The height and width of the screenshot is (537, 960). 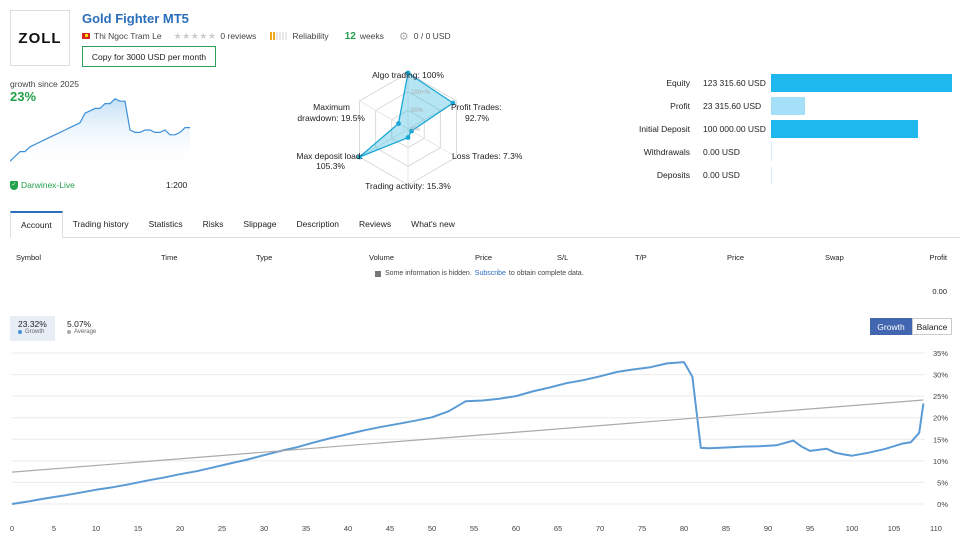 I want to click on average-series-line, so click(x=467, y=436).